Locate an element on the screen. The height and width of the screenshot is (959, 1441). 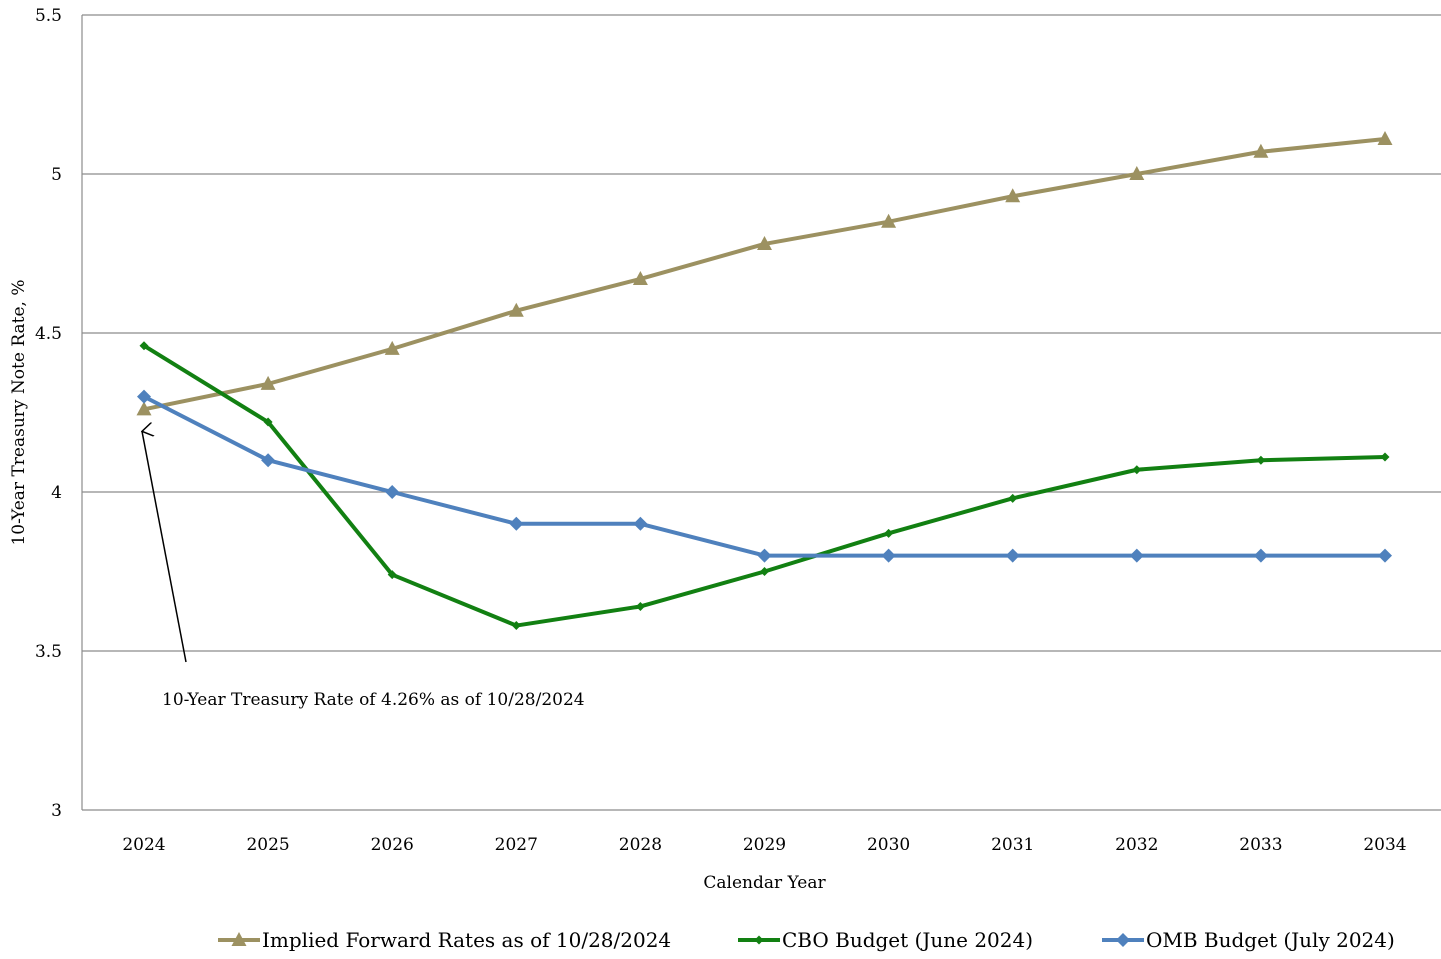
x-tick-label: 2031 is located at coordinates (1012, 845).